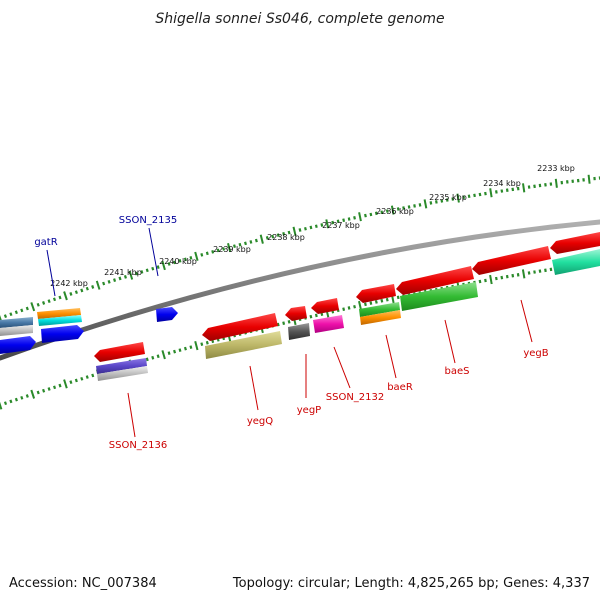 Image resolution: width=600 pixels, height=600 pixels. What do you see at coordinates (502, 183) in the screenshot?
I see `tick-label: 2234 kbp` at bounding box center [502, 183].